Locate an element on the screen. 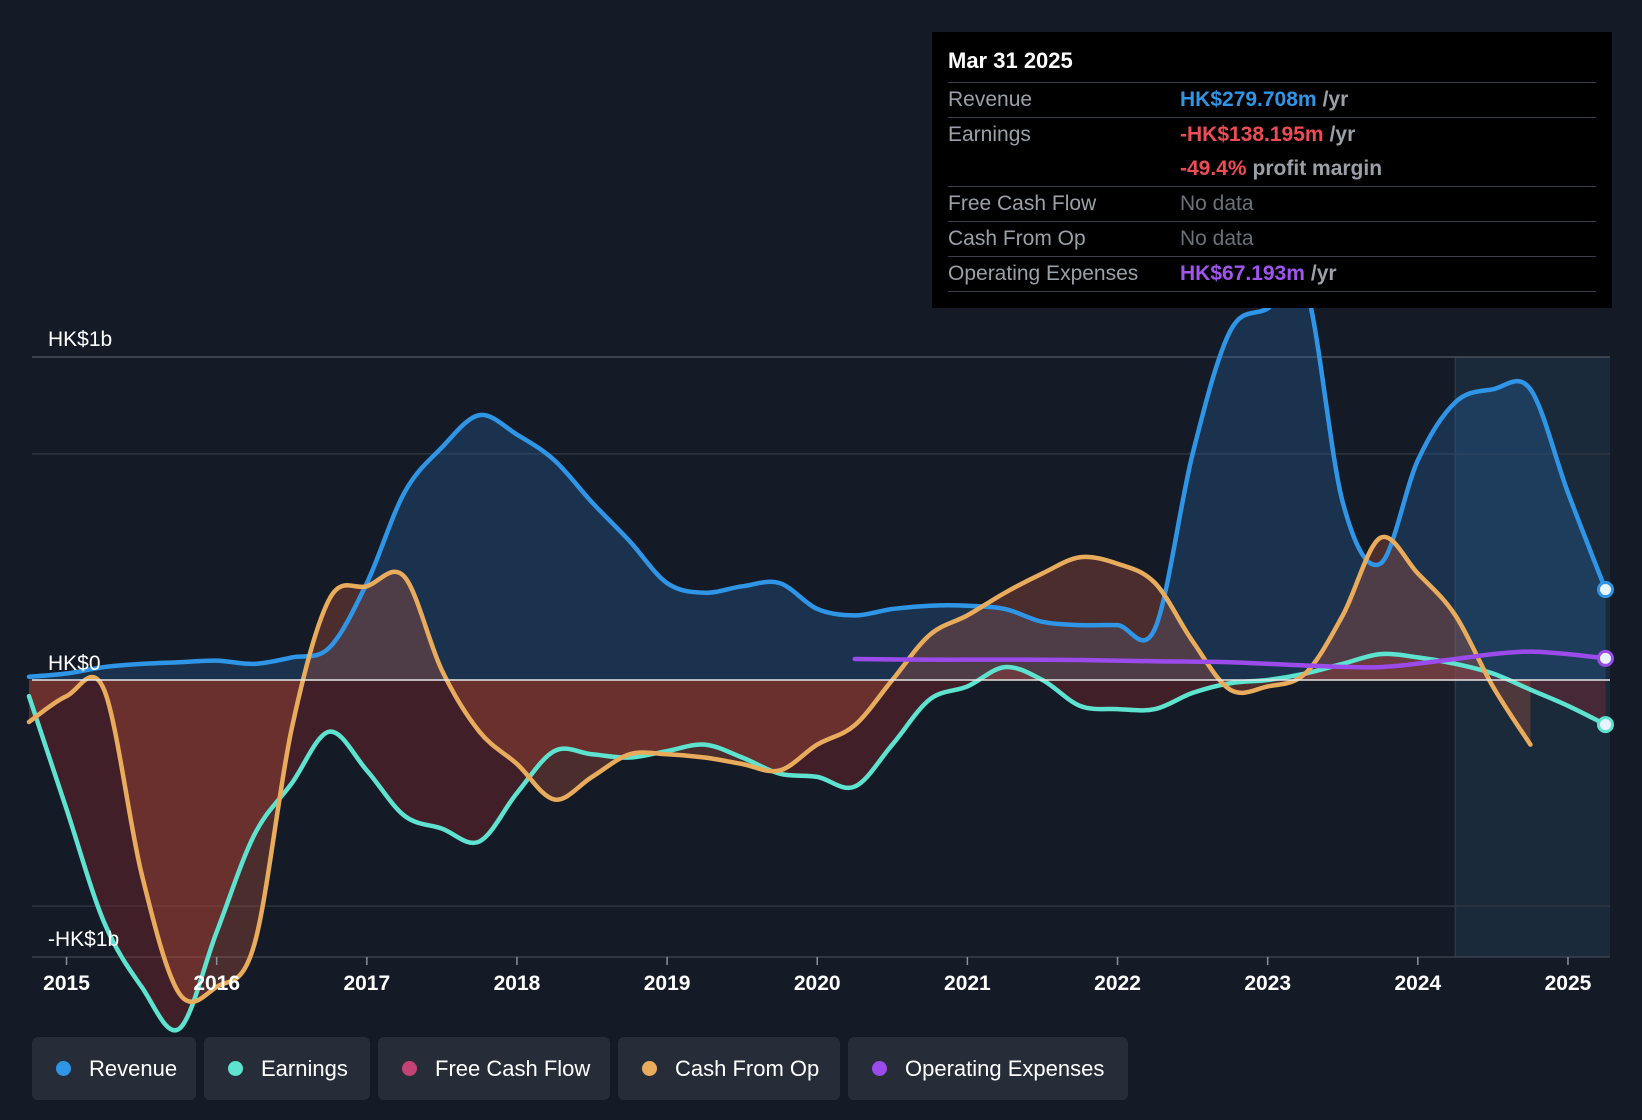  revenue-end-point is located at coordinates (1605, 590).